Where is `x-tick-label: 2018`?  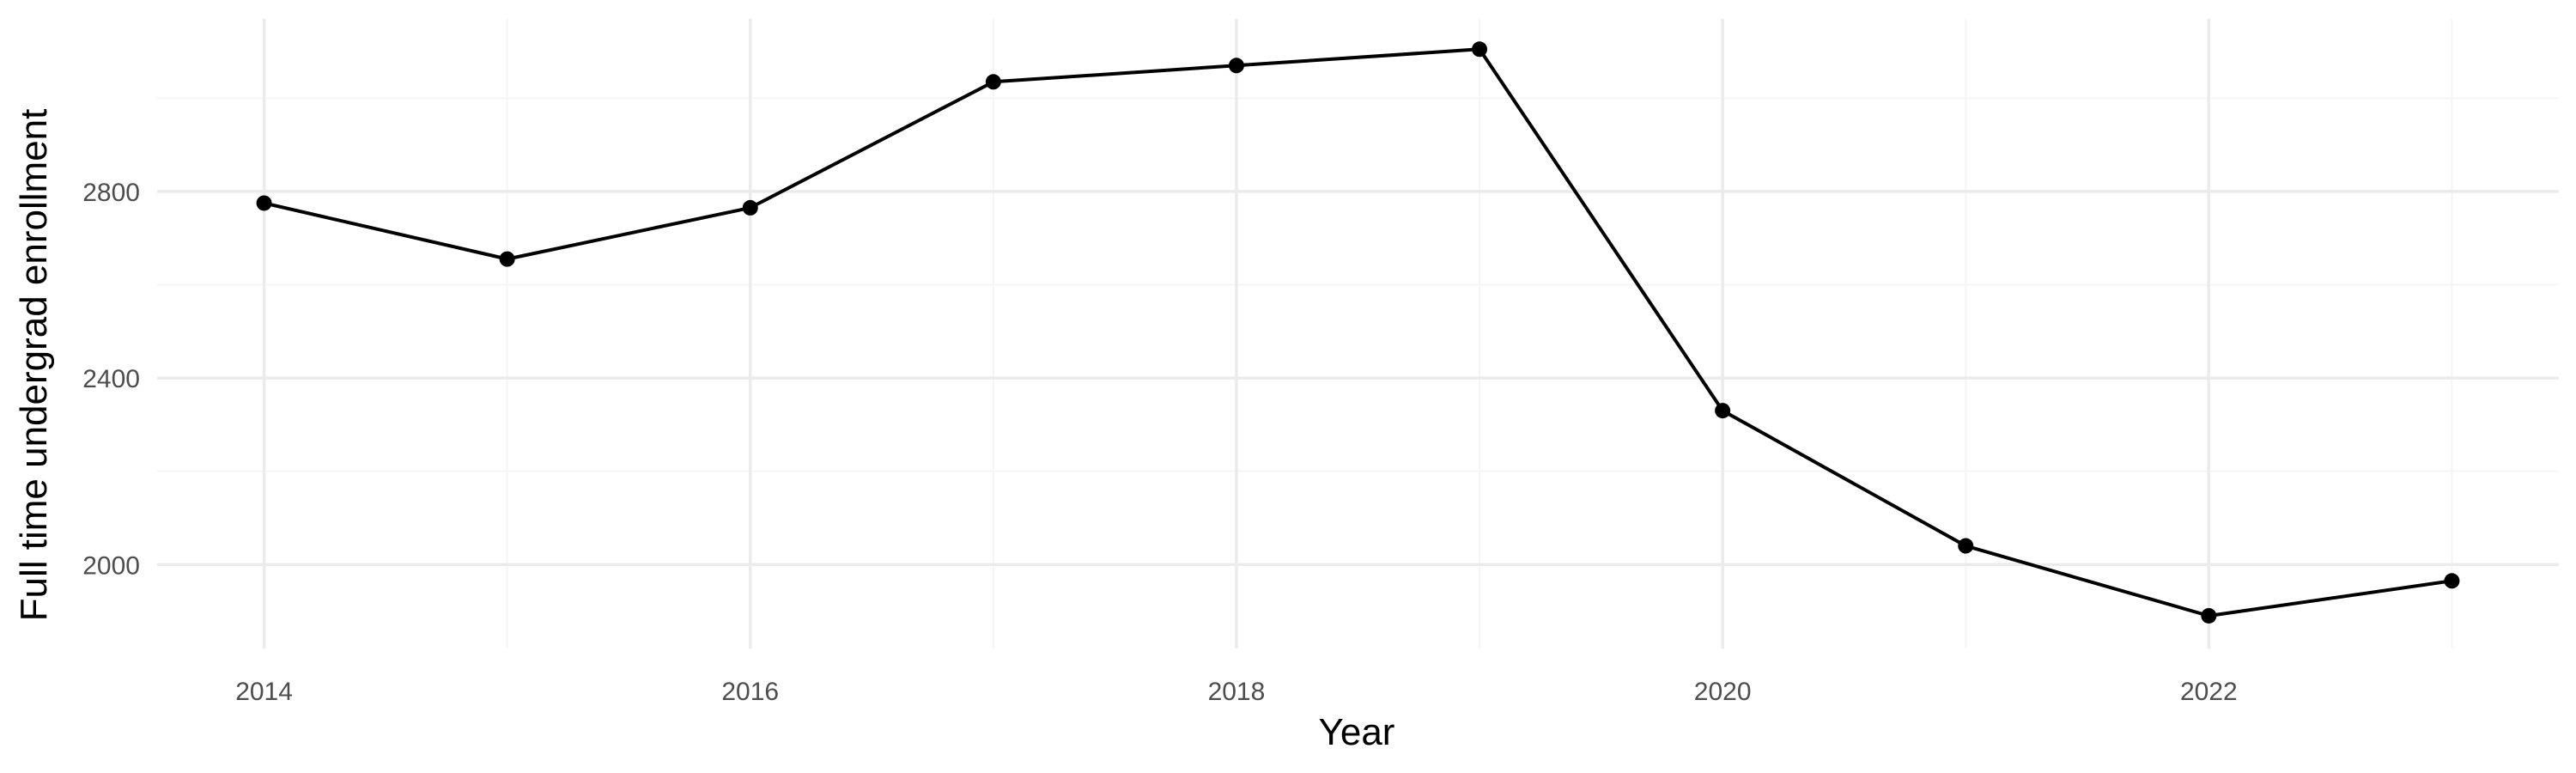 x-tick-label: 2018 is located at coordinates (1237, 692).